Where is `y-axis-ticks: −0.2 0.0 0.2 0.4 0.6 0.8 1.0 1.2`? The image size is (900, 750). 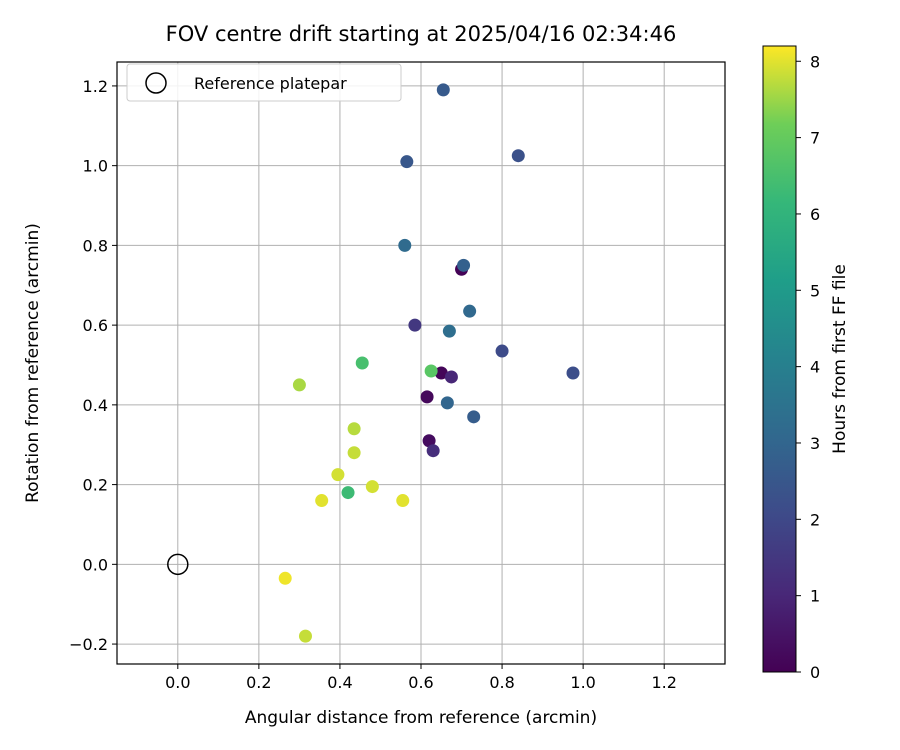 y-axis-ticks: −0.2 0.0 0.2 0.4 0.6 0.8 1.0 1.2 is located at coordinates (93, 365).